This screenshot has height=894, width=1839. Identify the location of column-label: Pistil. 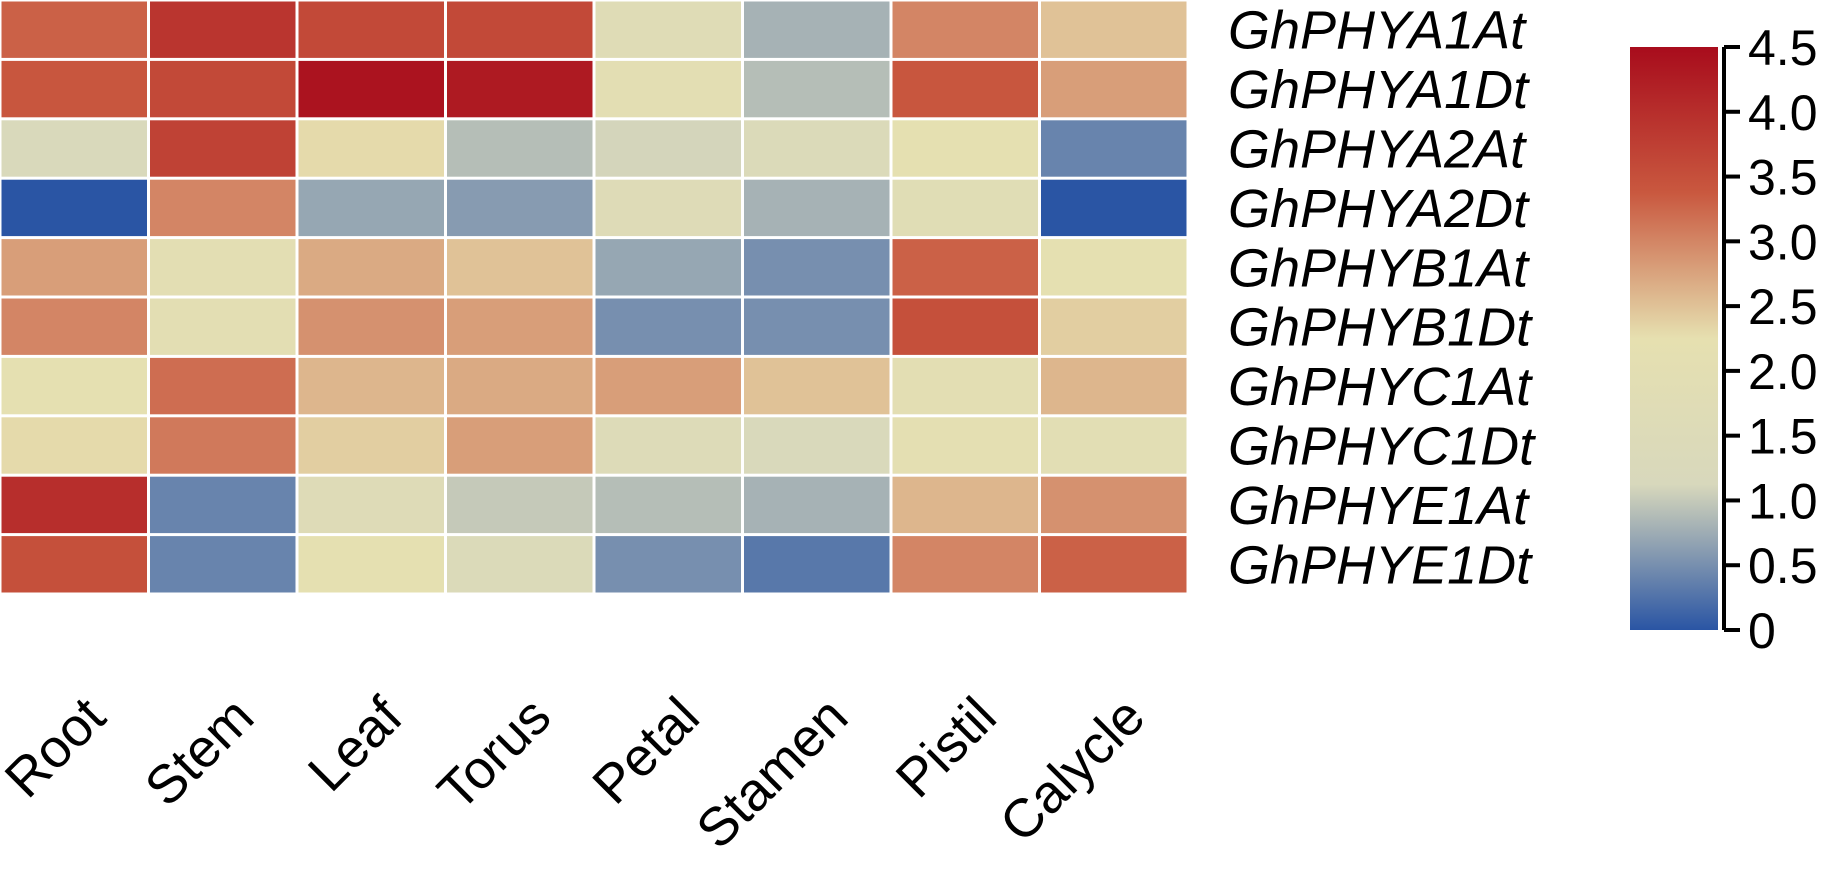
(946, 747).